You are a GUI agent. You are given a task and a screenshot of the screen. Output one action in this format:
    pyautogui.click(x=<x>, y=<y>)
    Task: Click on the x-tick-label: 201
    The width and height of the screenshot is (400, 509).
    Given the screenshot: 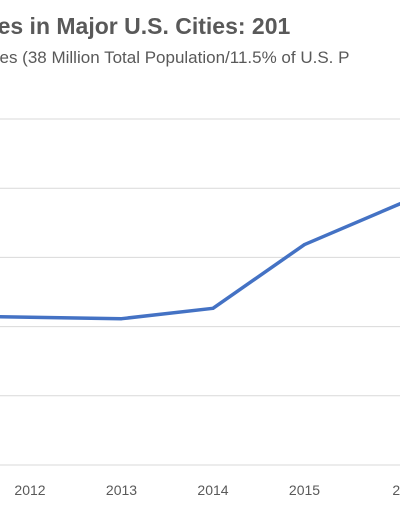 What is the action you would take?
    pyautogui.click(x=396, y=490)
    